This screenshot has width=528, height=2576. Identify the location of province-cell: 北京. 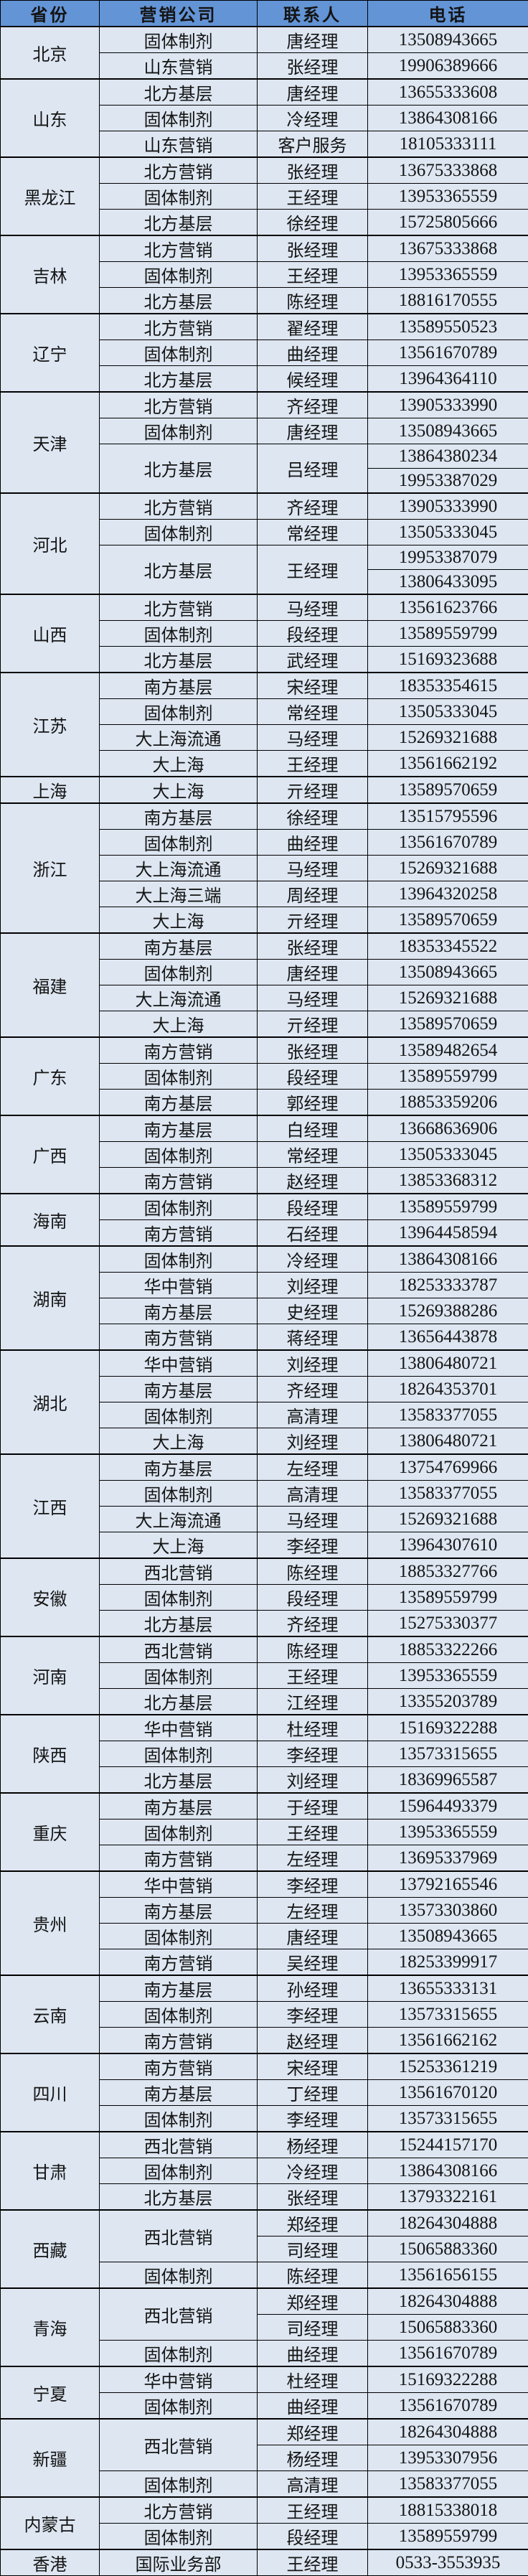
(51, 53).